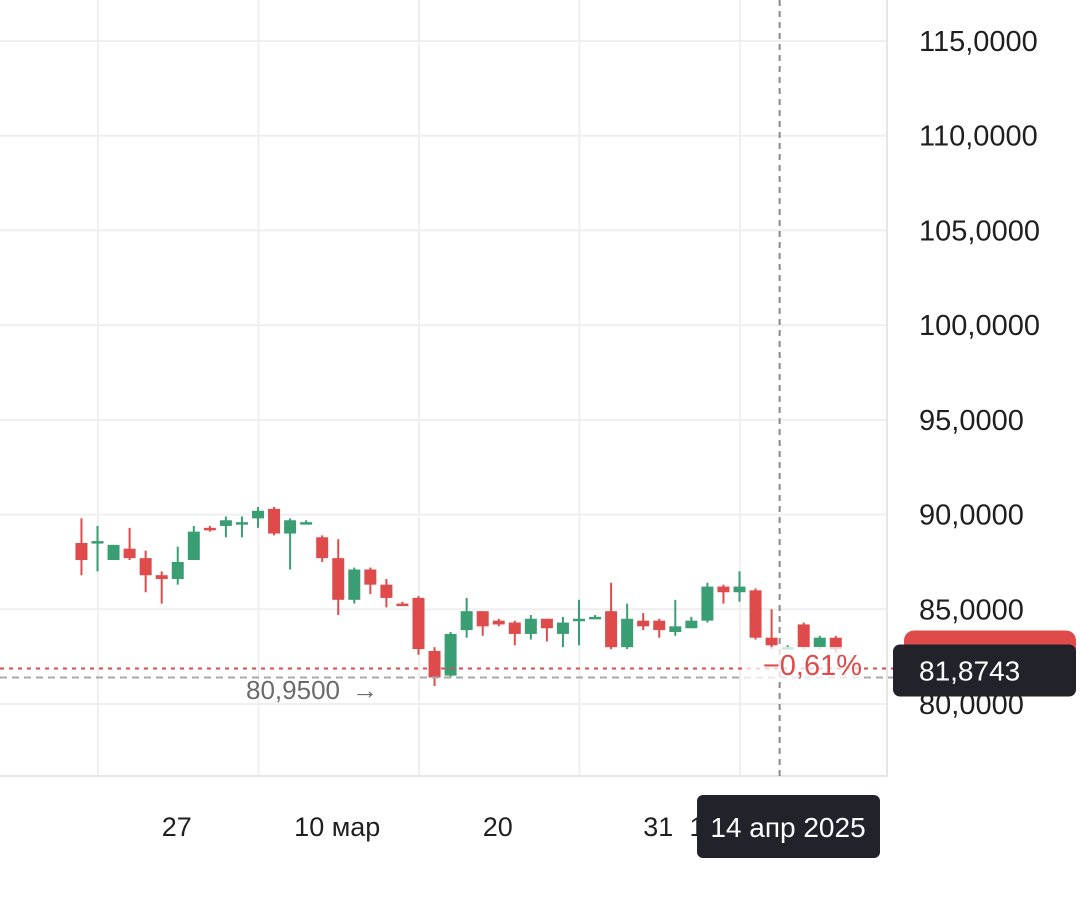 Image resolution: width=1080 pixels, height=914 pixels. What do you see at coordinates (458, 596) in the screenshot?
I see `candles-layer` at bounding box center [458, 596].